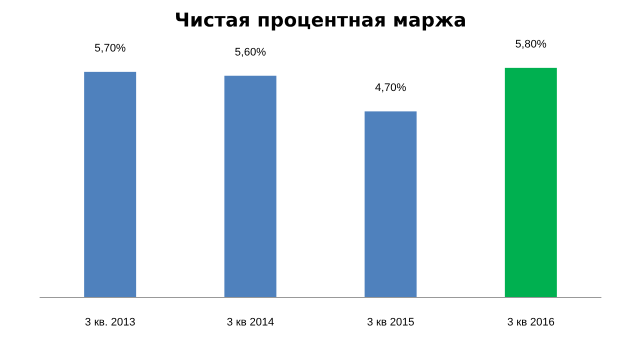  Describe the element at coordinates (531, 44) in the screenshot. I see `data-label: 5,80%` at that location.